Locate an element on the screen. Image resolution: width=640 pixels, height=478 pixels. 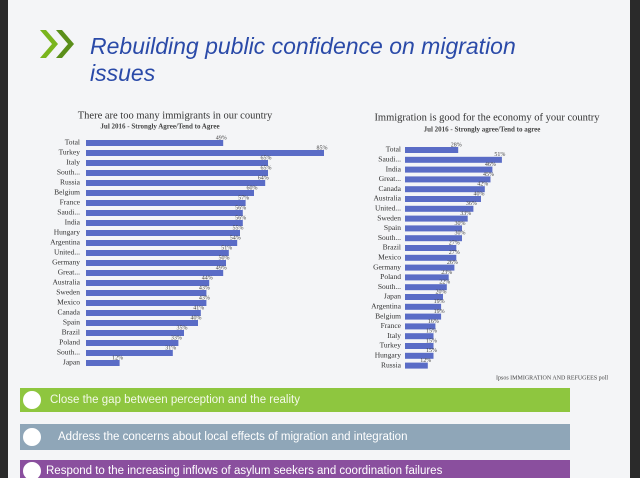
value-label: 40% is located at coordinates (196, 318).